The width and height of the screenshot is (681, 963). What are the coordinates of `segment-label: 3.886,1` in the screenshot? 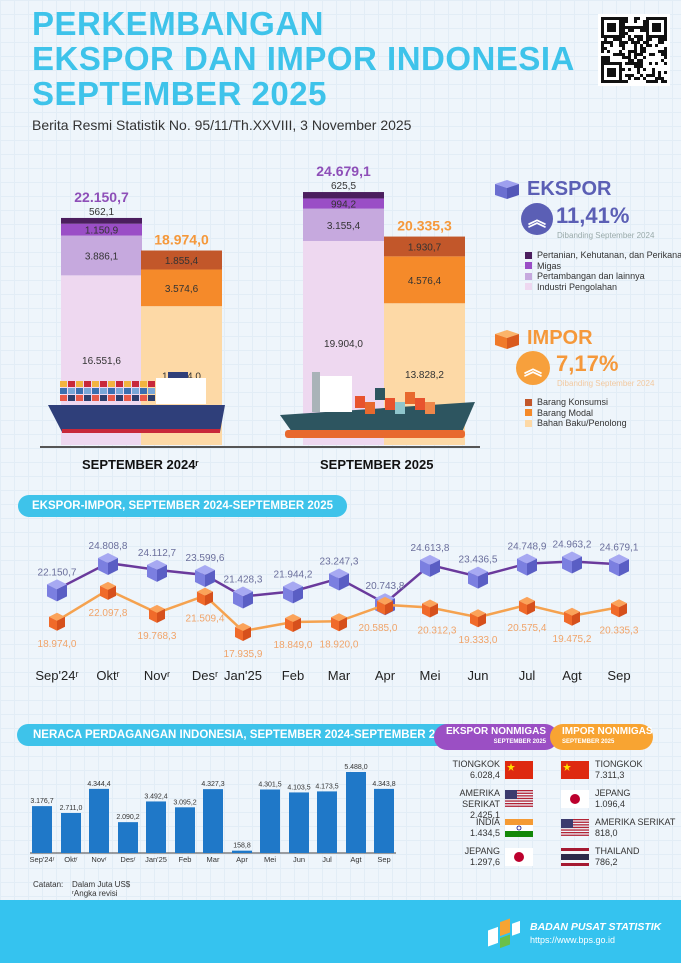 It's located at (102, 256).